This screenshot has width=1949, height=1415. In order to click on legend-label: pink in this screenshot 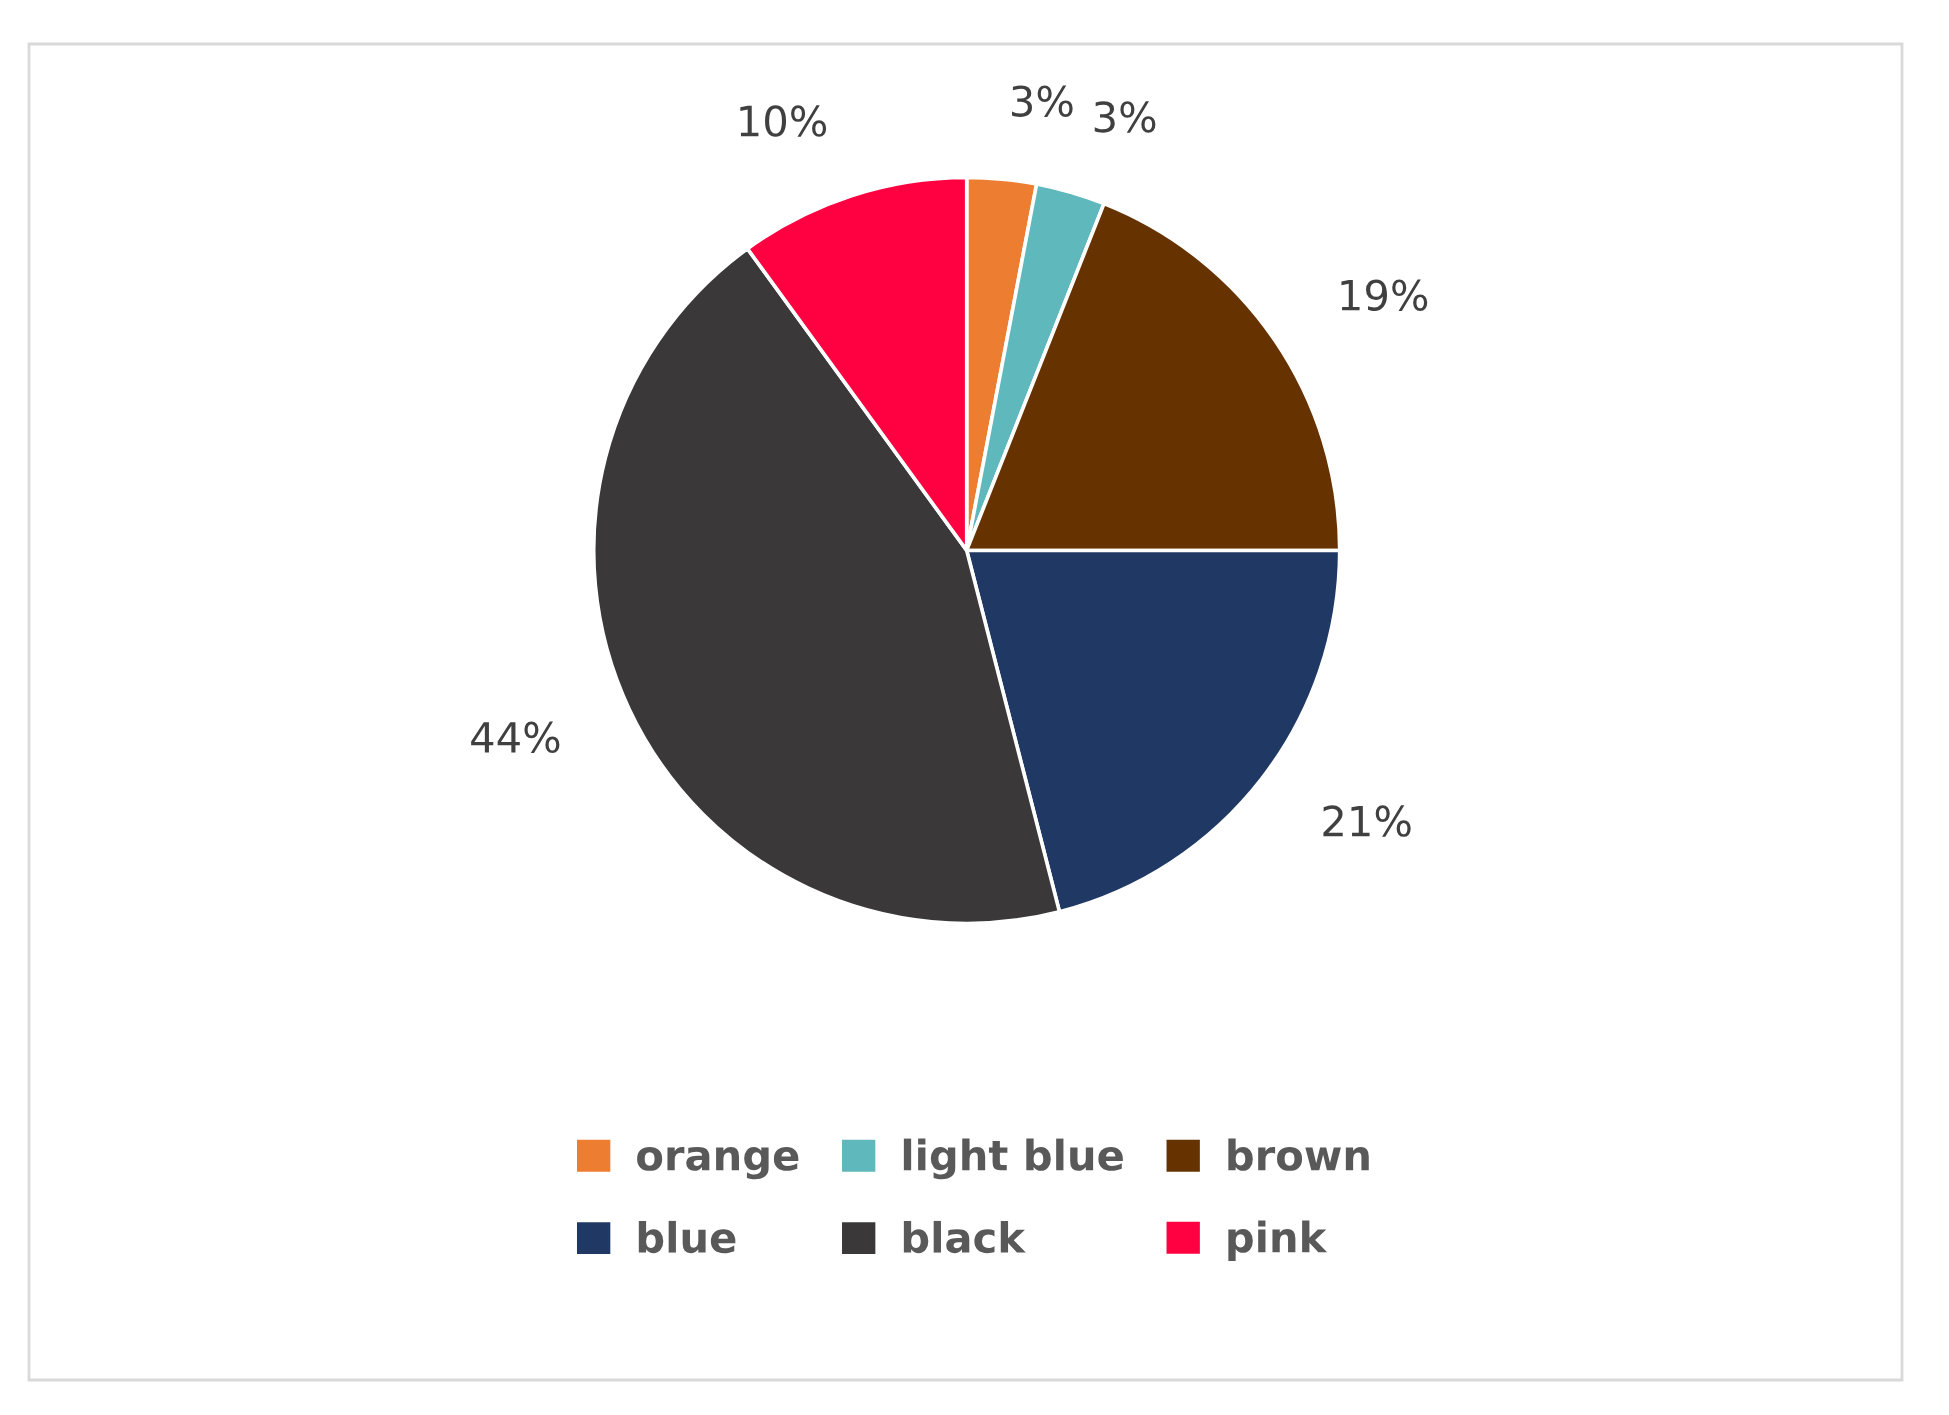, I will do `click(1278, 1240)`.